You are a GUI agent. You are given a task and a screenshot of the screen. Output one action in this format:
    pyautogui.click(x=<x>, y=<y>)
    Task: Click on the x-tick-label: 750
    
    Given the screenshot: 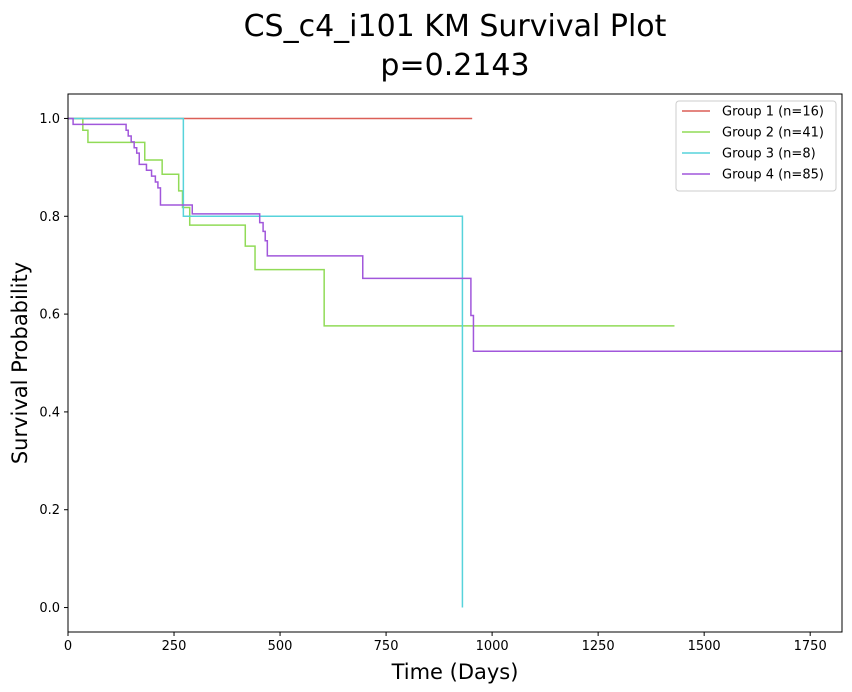 What is the action you would take?
    pyautogui.click(x=386, y=646)
    